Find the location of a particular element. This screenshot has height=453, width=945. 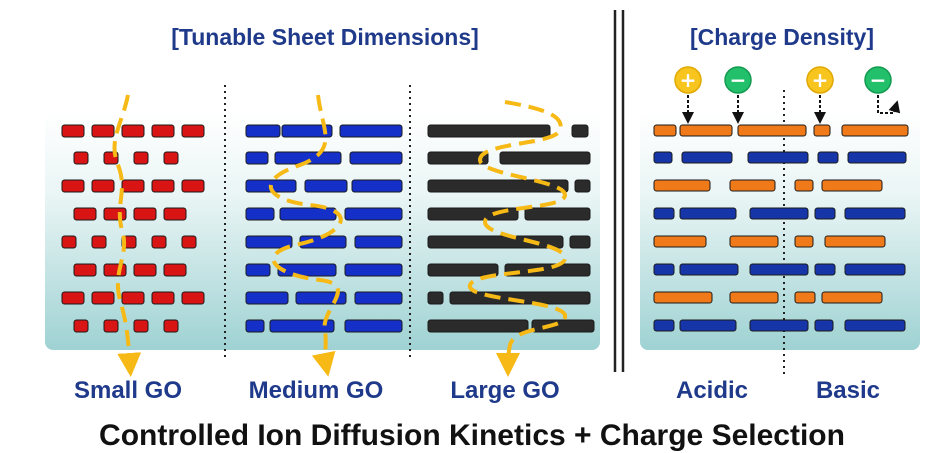

label-basic: Basic is located at coordinates (848, 390).